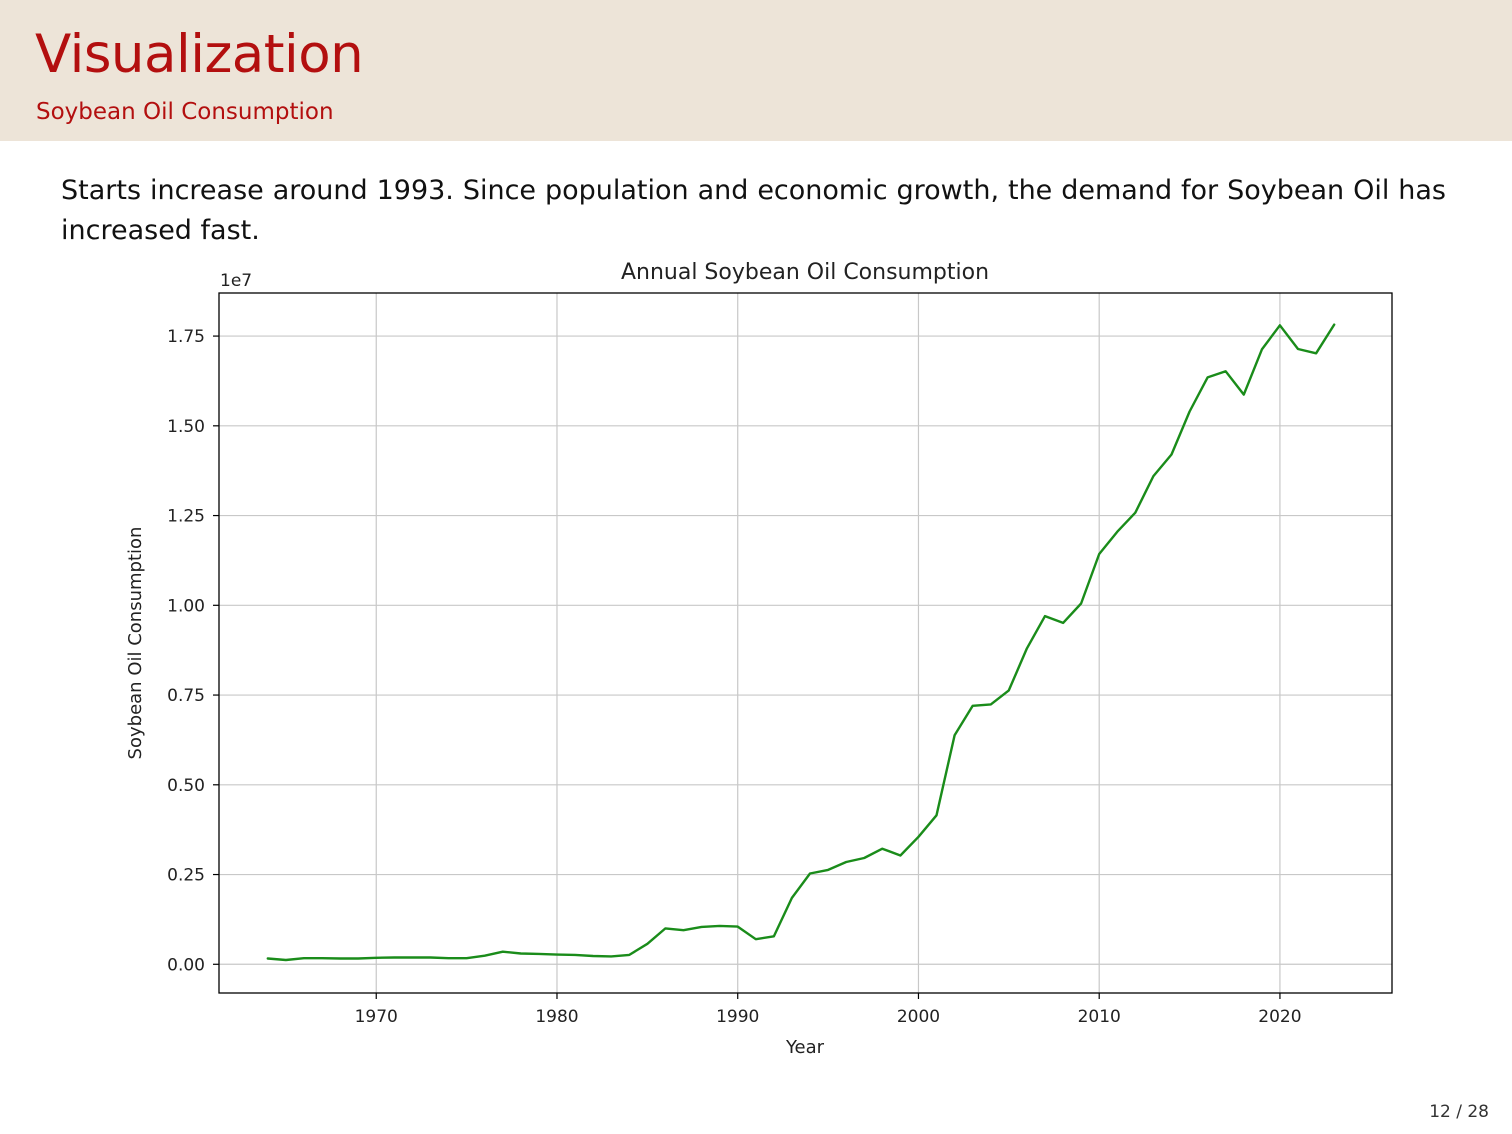 The image size is (1512, 1134). I want to click on y-tick-label: 0.75, so click(186, 696).